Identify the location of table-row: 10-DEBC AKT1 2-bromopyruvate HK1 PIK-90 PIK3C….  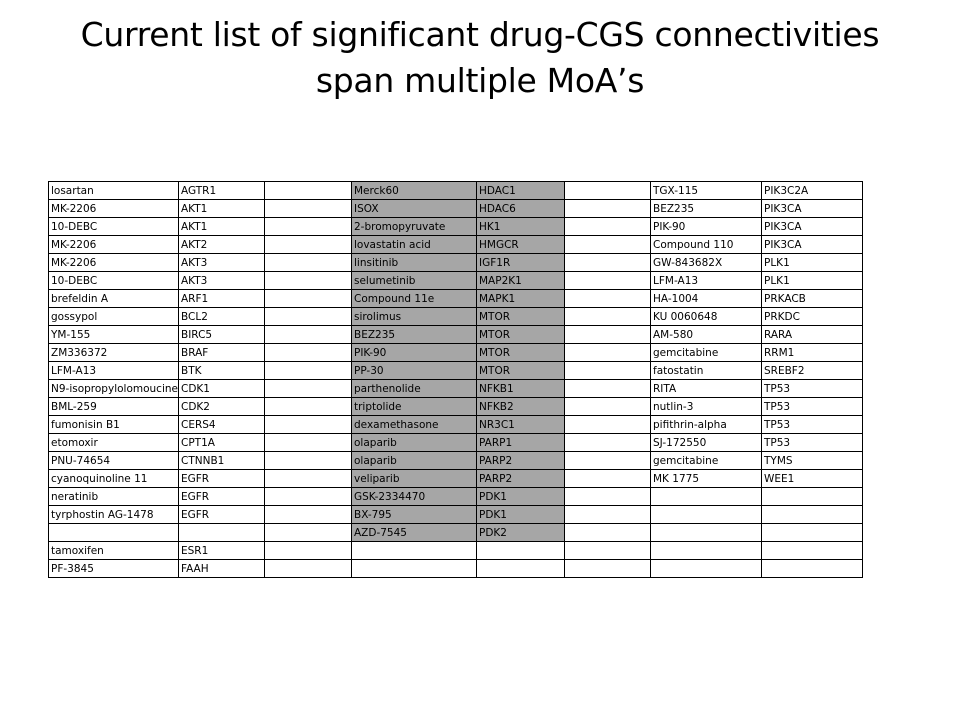
(455, 226).